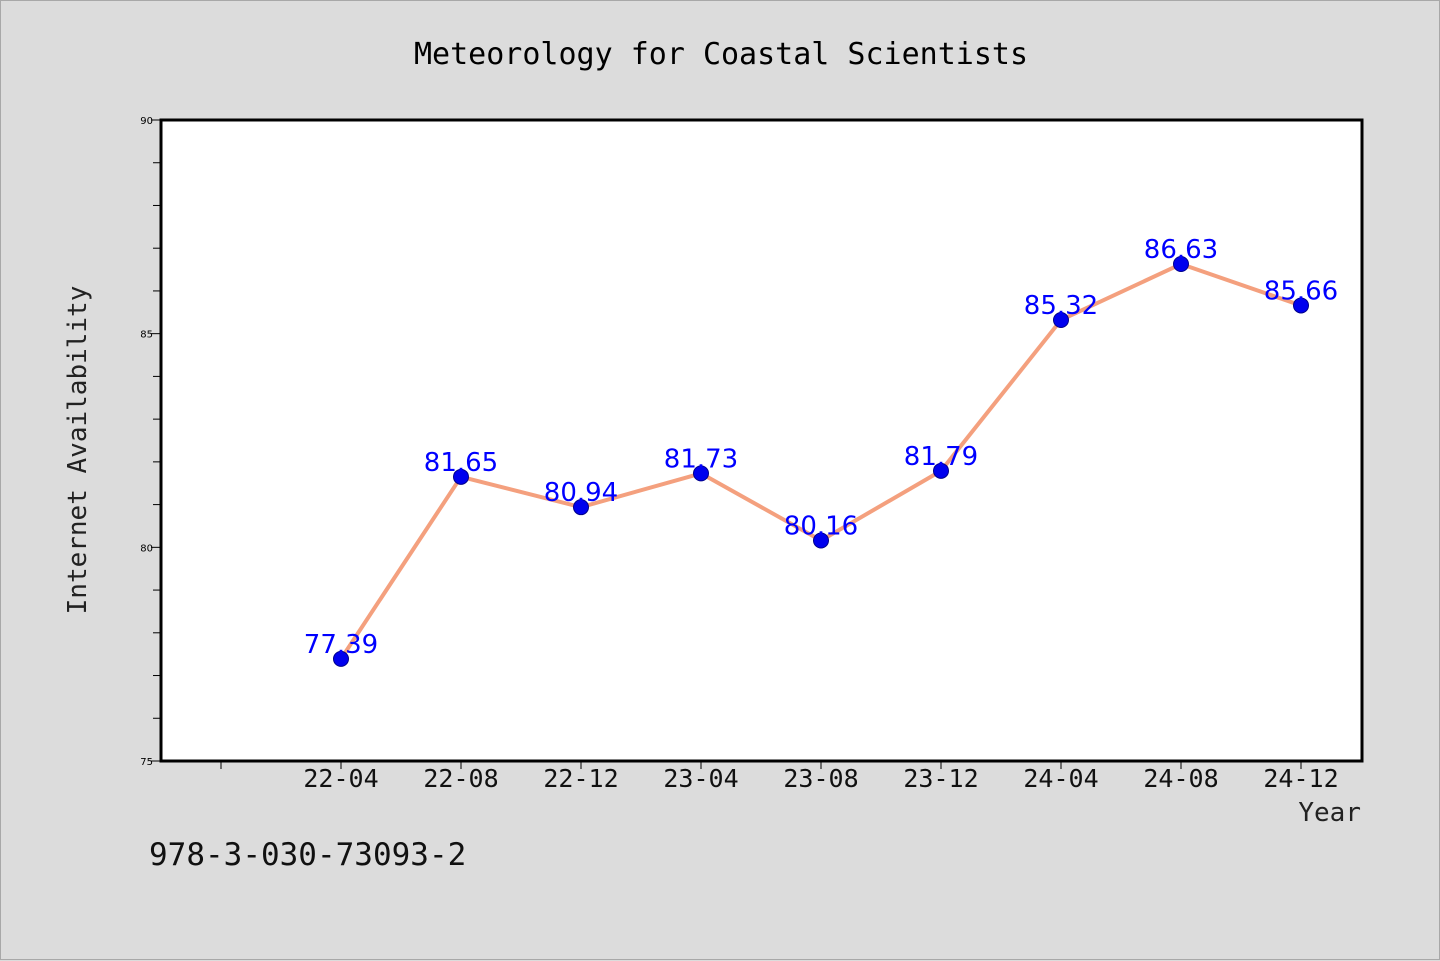 This screenshot has height=961, width=1440. What do you see at coordinates (341, 645) in the screenshot?
I see `data-label: 77.39` at bounding box center [341, 645].